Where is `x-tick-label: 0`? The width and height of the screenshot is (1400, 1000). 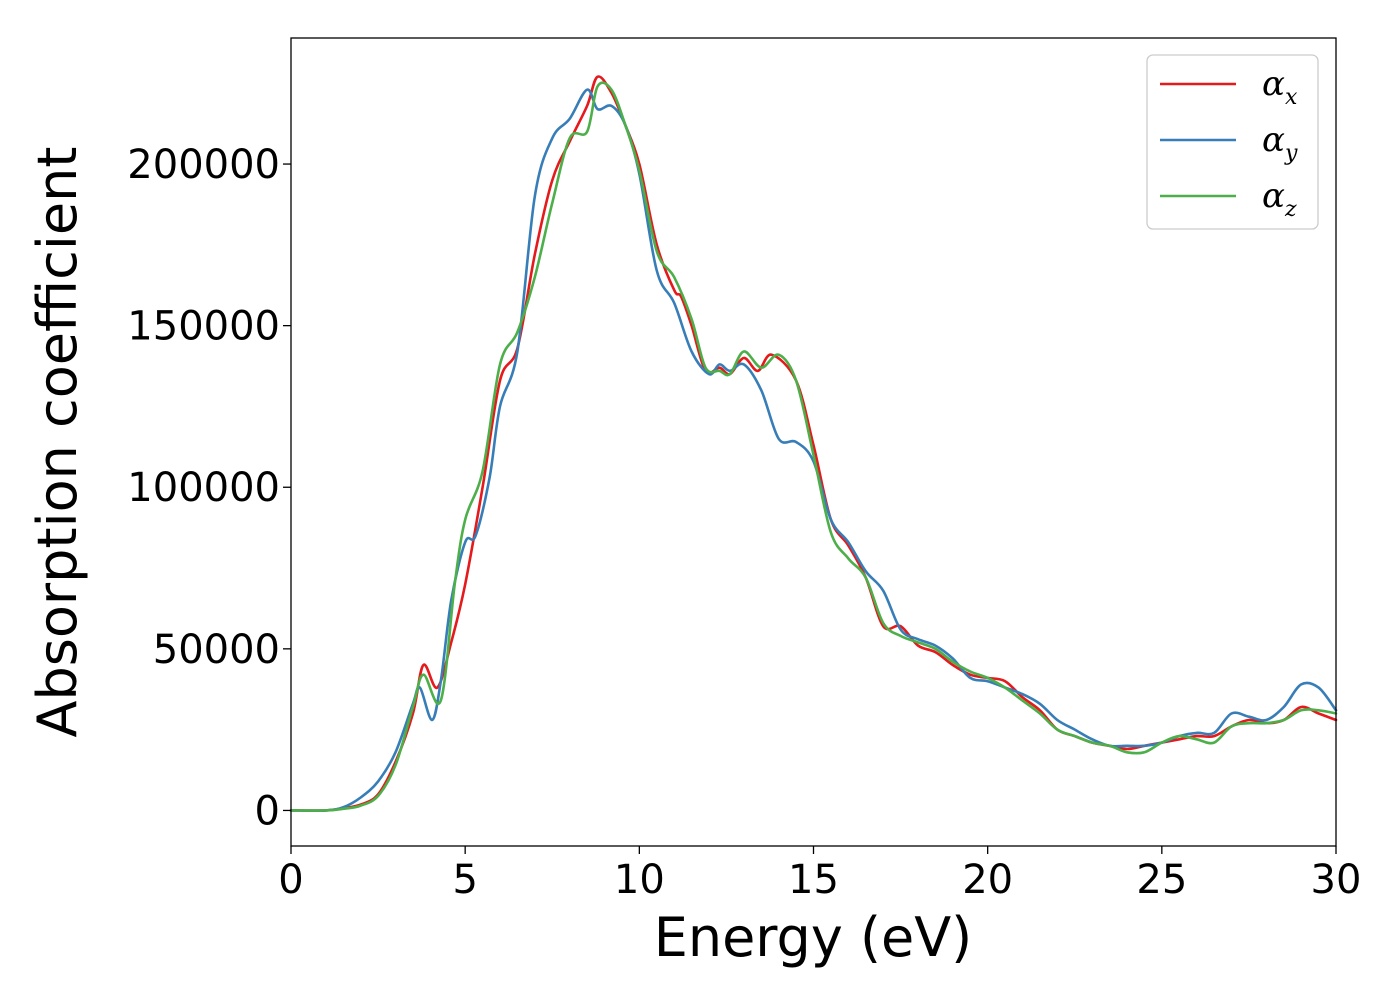 x-tick-label: 0 is located at coordinates (290, 880).